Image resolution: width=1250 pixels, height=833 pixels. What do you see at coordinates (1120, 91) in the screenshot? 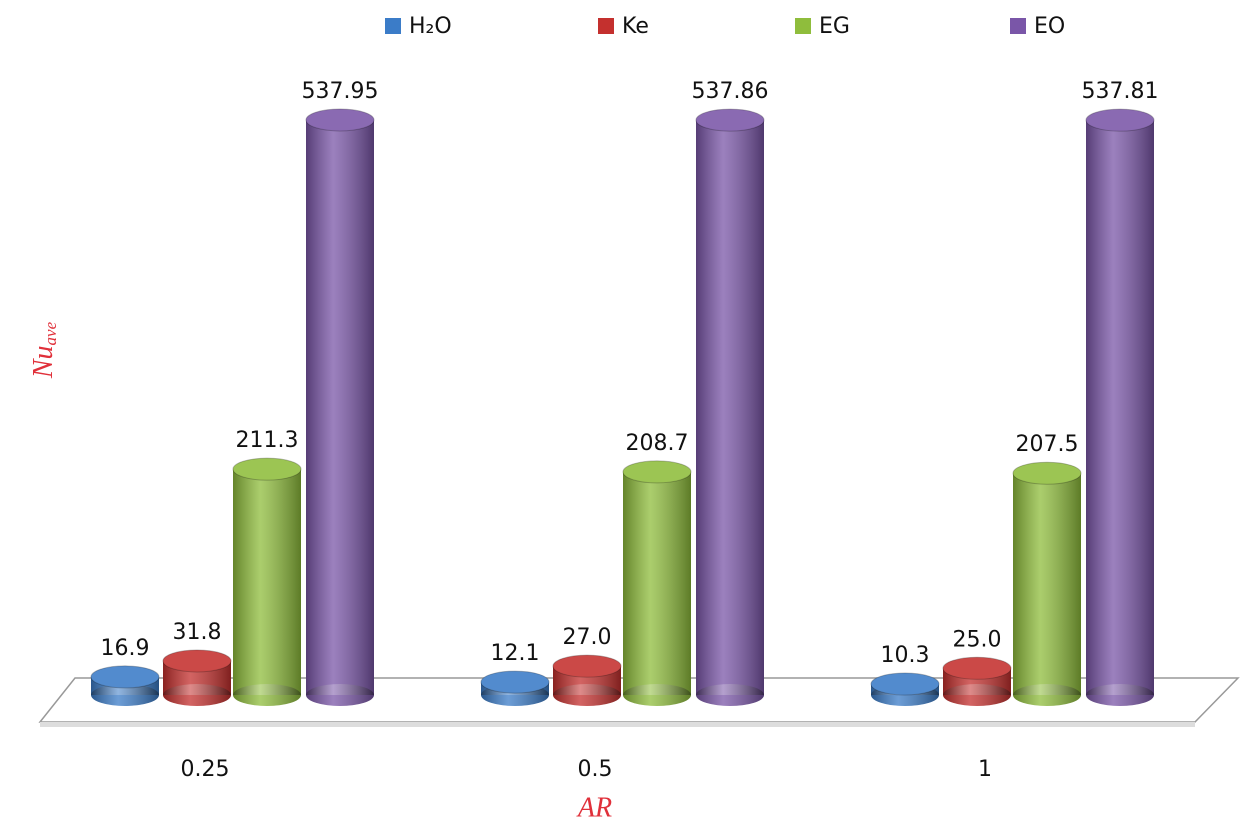
I see `data-label: 537.81` at bounding box center [1120, 91].